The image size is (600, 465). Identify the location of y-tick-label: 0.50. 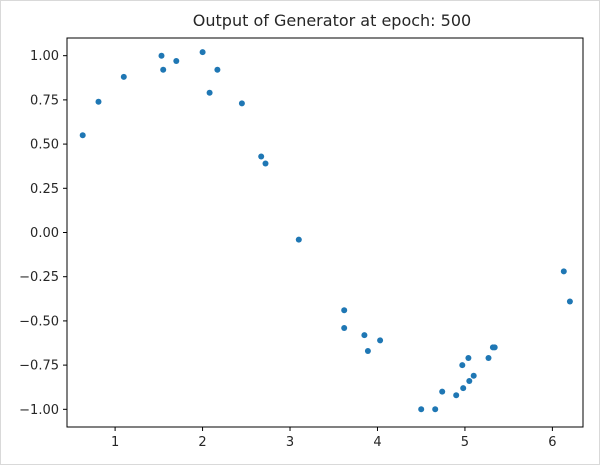
(44, 145).